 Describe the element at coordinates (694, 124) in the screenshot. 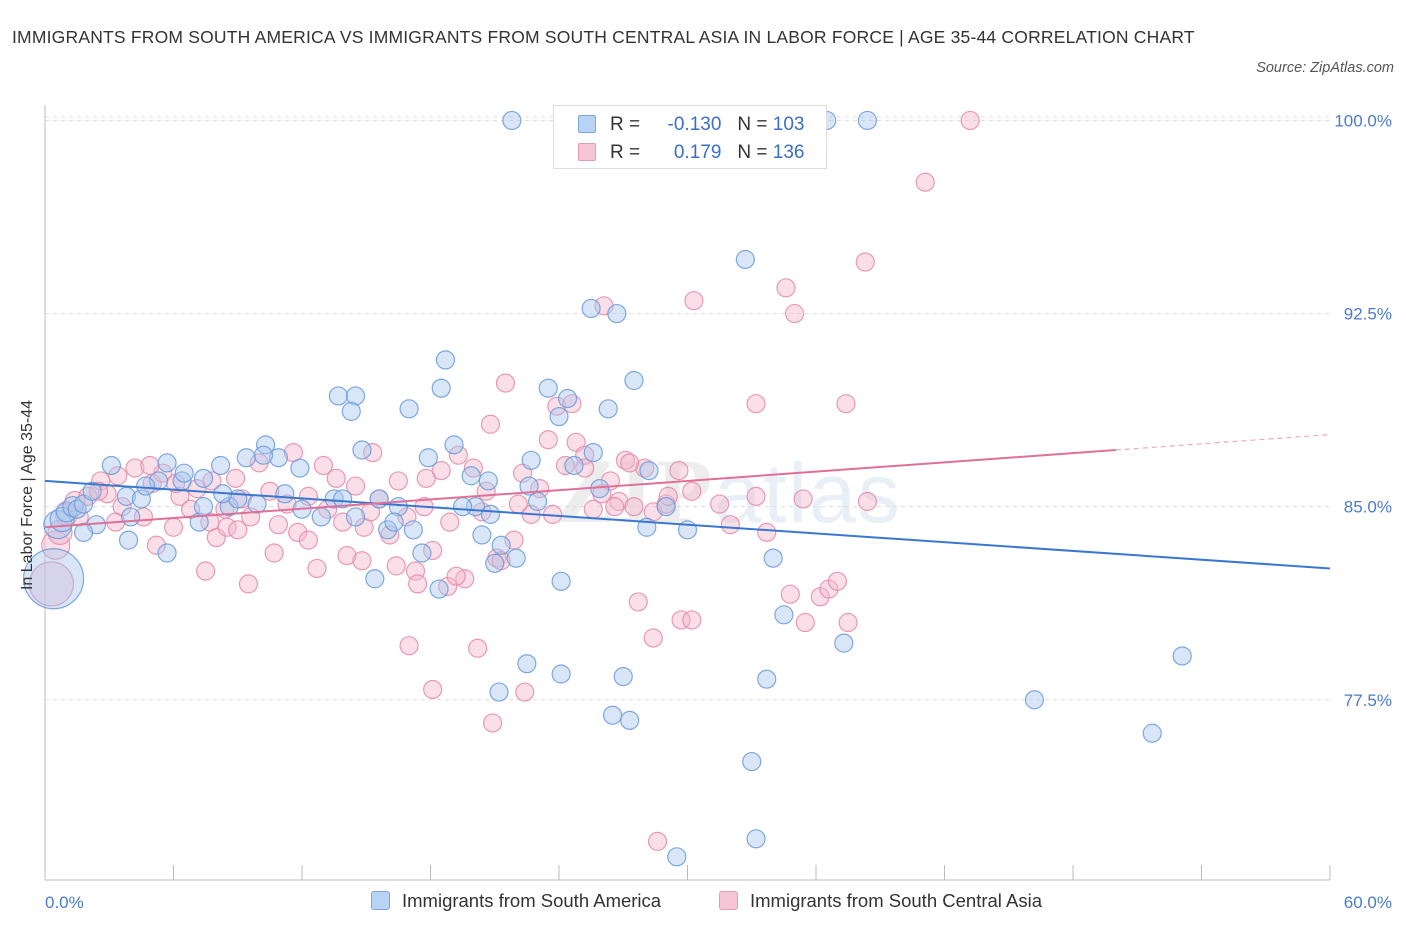

I see `legend-r-value: -0.130` at that location.